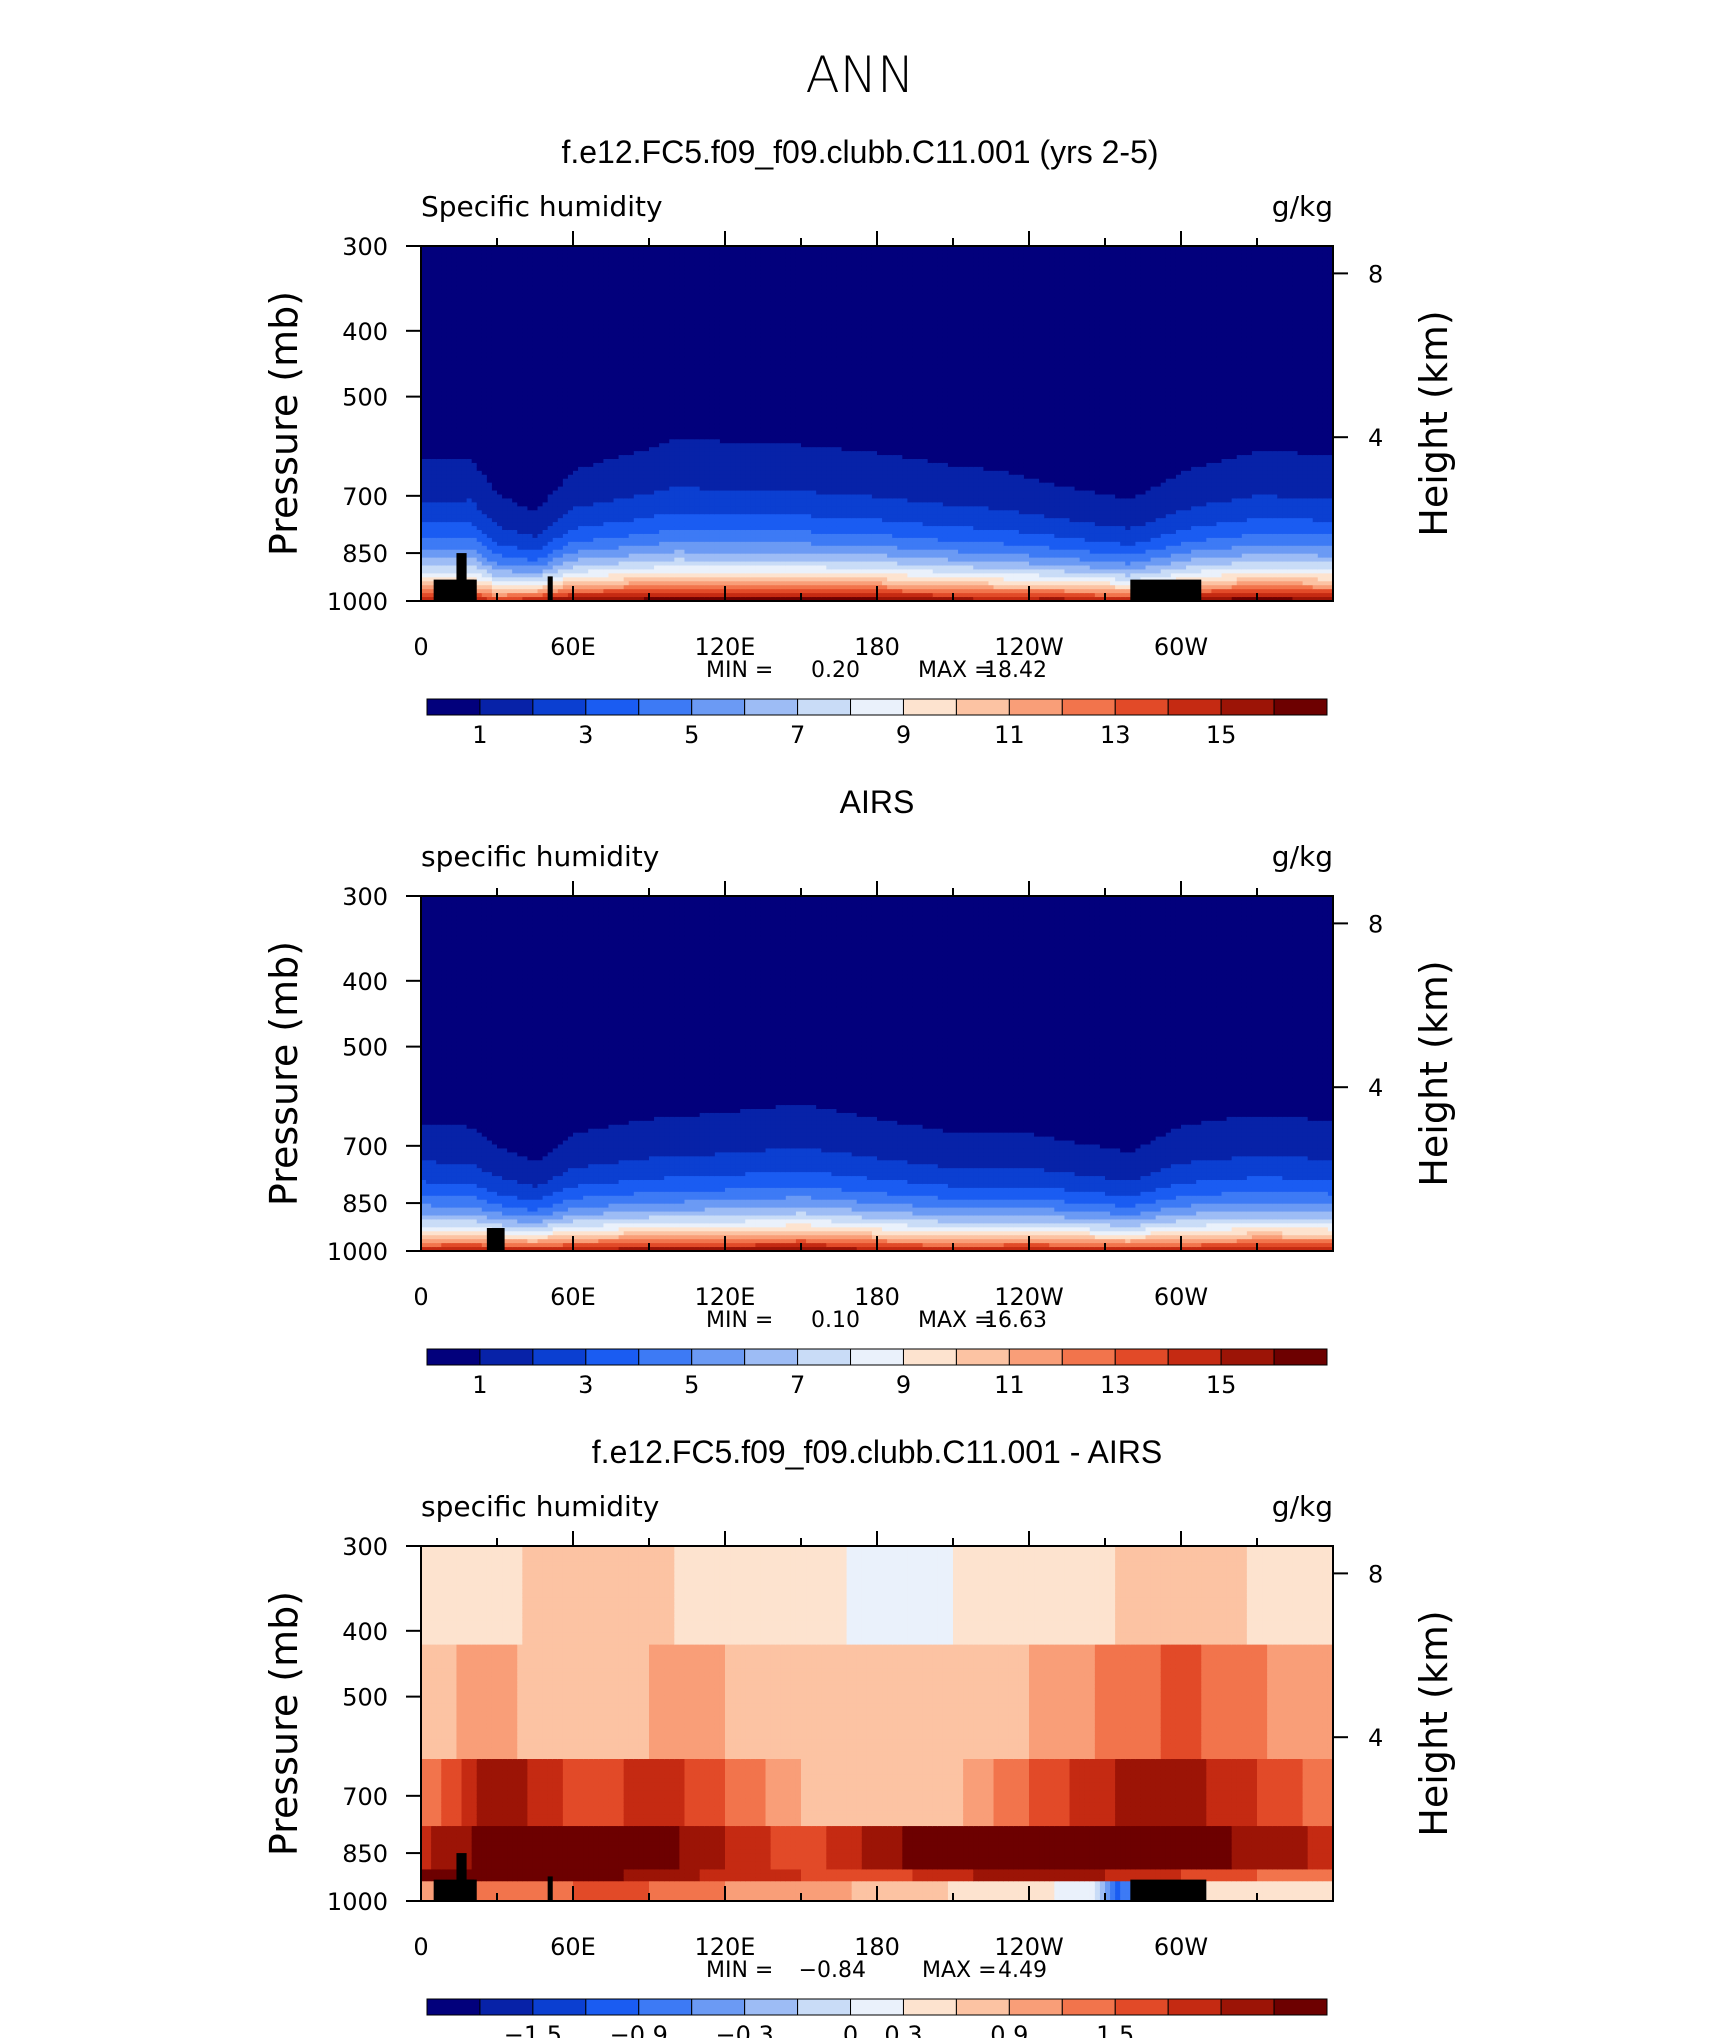  Describe the element at coordinates (877, 424) in the screenshot. I see `contour-field` at that location.